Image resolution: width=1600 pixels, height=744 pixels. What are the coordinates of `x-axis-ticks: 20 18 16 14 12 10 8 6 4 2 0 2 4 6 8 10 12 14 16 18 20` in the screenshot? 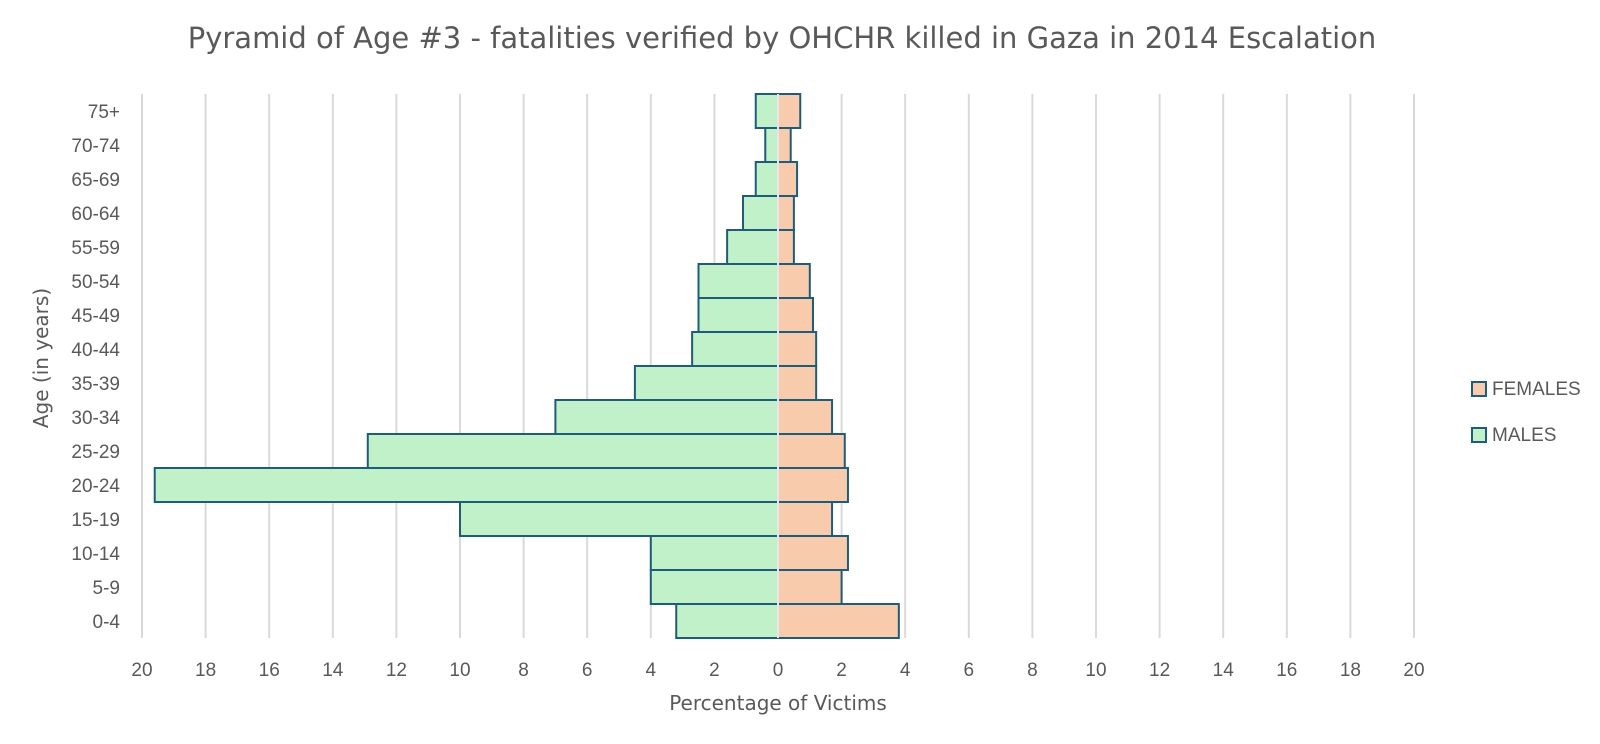 It's located at (777, 670).